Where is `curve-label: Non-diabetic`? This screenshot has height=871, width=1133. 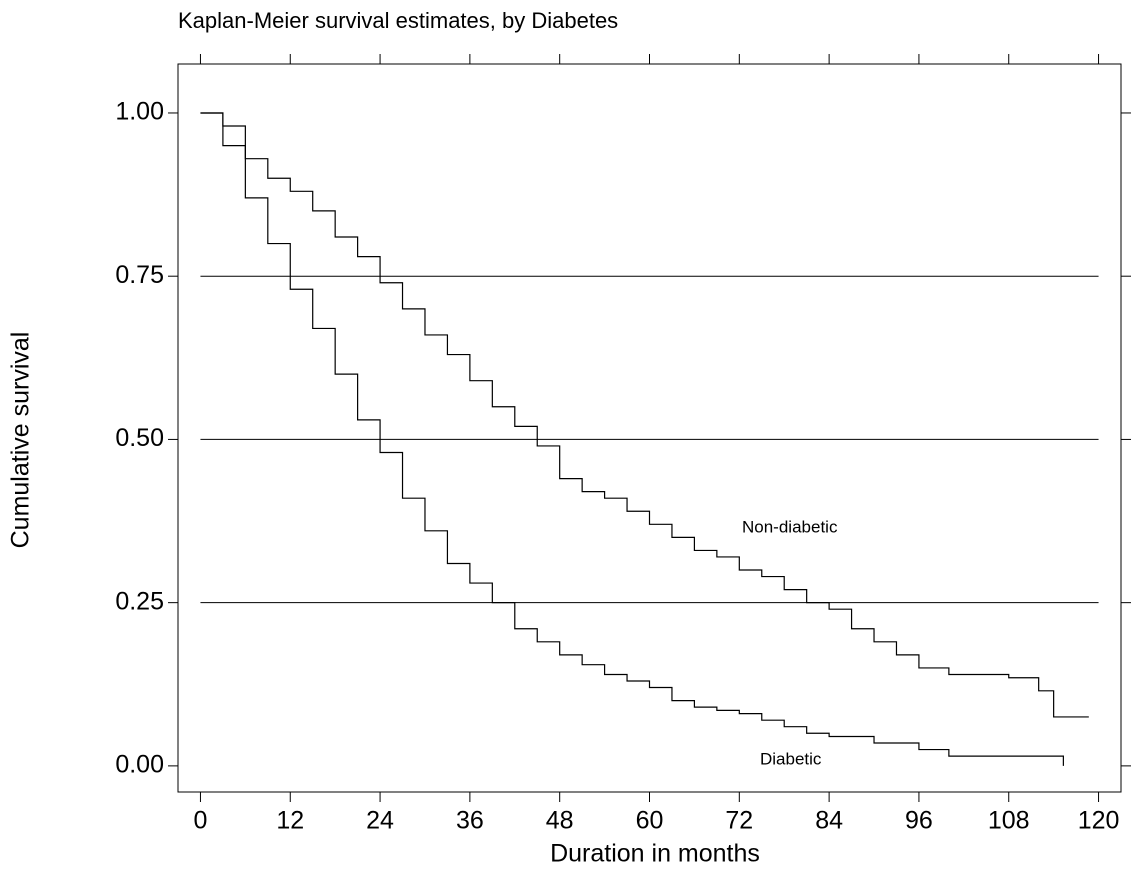
curve-label: Non-diabetic is located at coordinates (790, 526).